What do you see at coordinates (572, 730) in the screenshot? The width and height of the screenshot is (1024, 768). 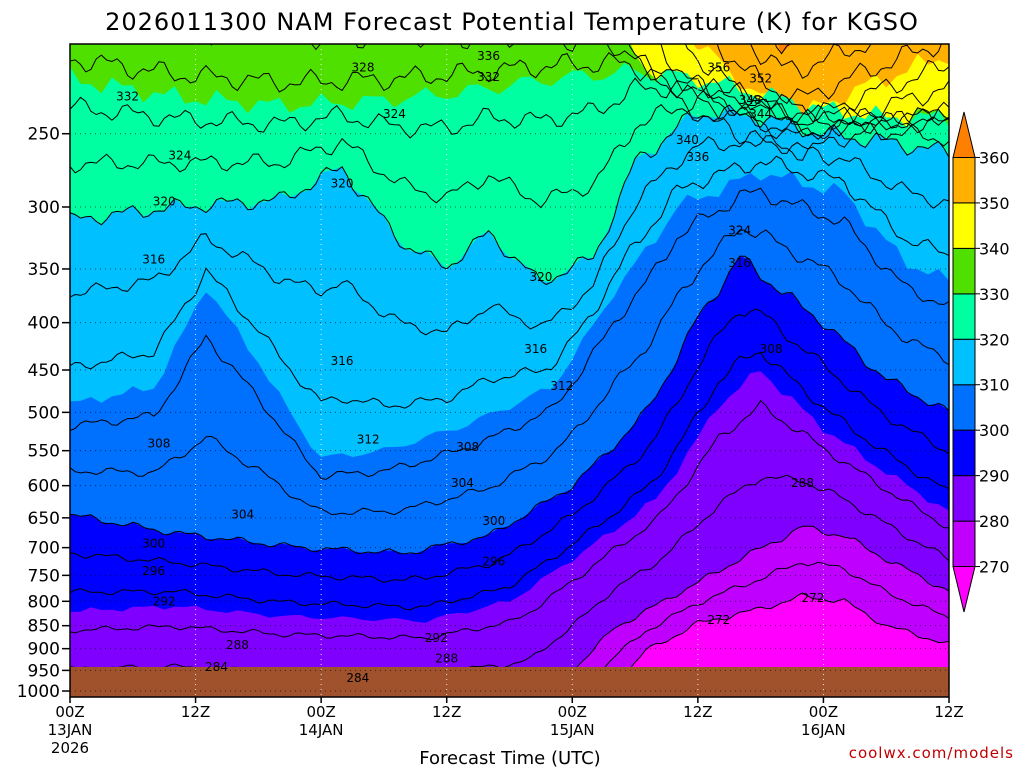 I see `x-tick-label: 15JAN` at bounding box center [572, 730].